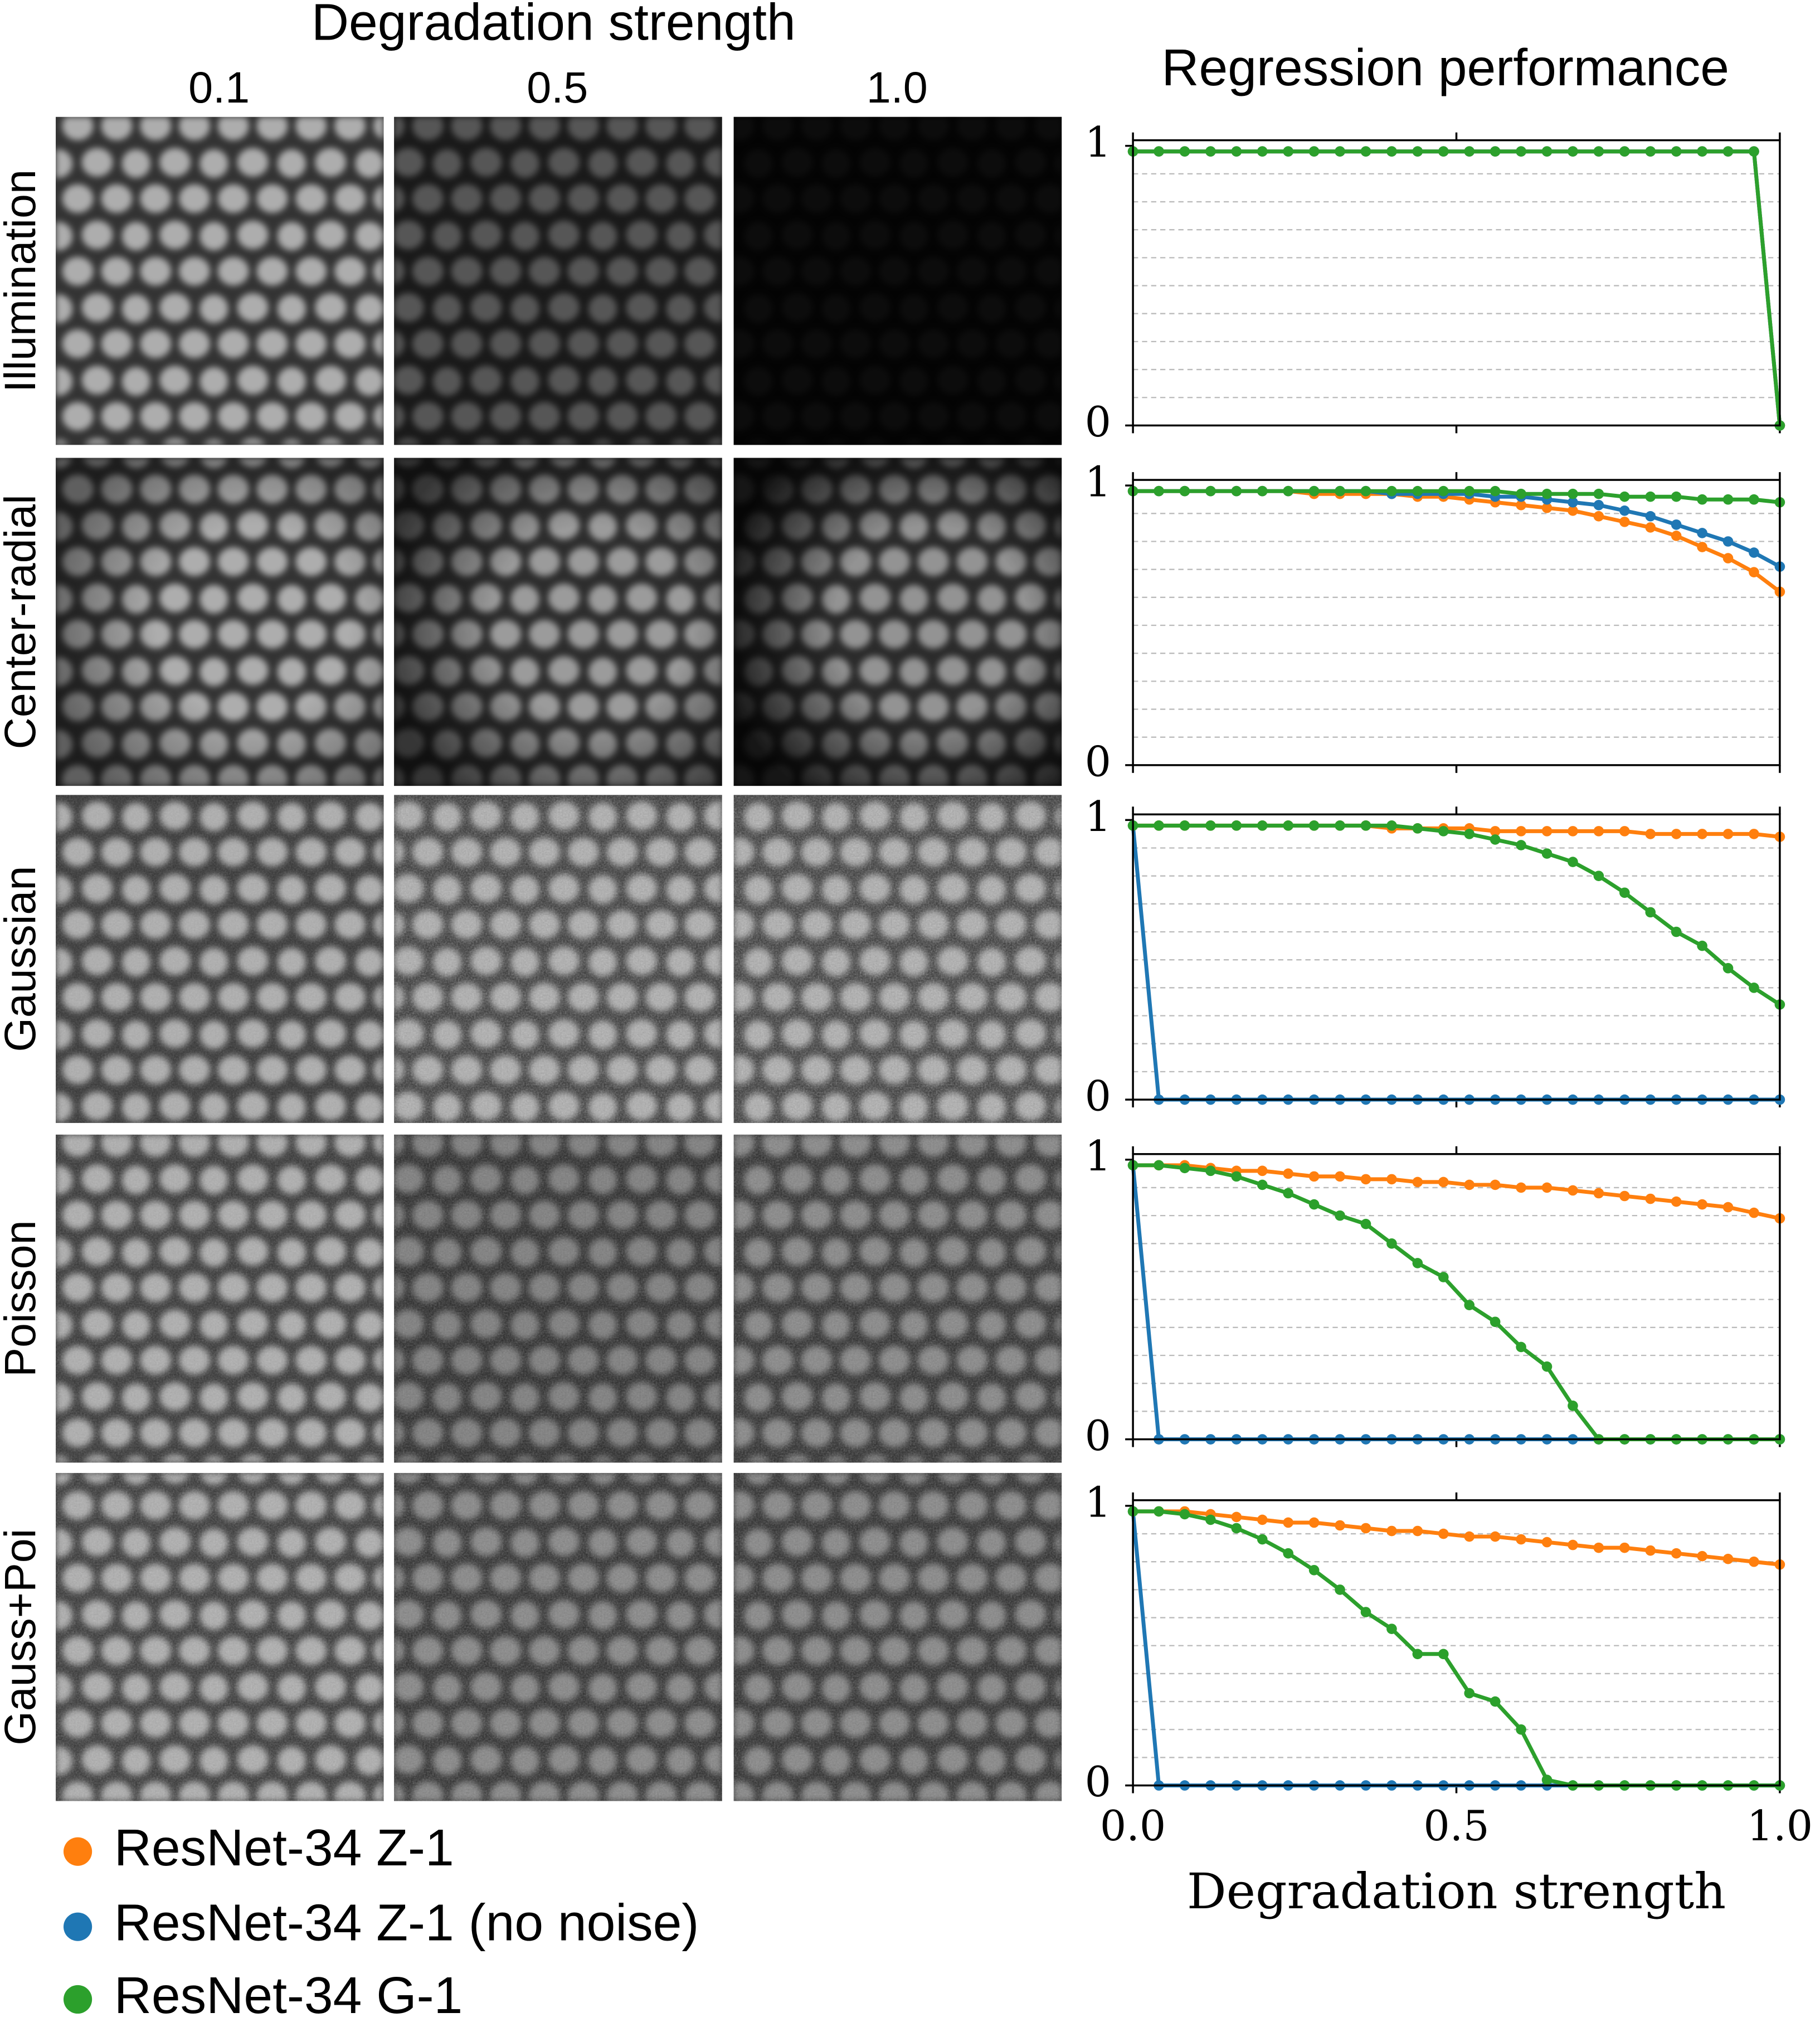 The width and height of the screenshot is (1820, 2032). What do you see at coordinates (220, 280) in the screenshot?
I see `panel-cells` at bounding box center [220, 280].